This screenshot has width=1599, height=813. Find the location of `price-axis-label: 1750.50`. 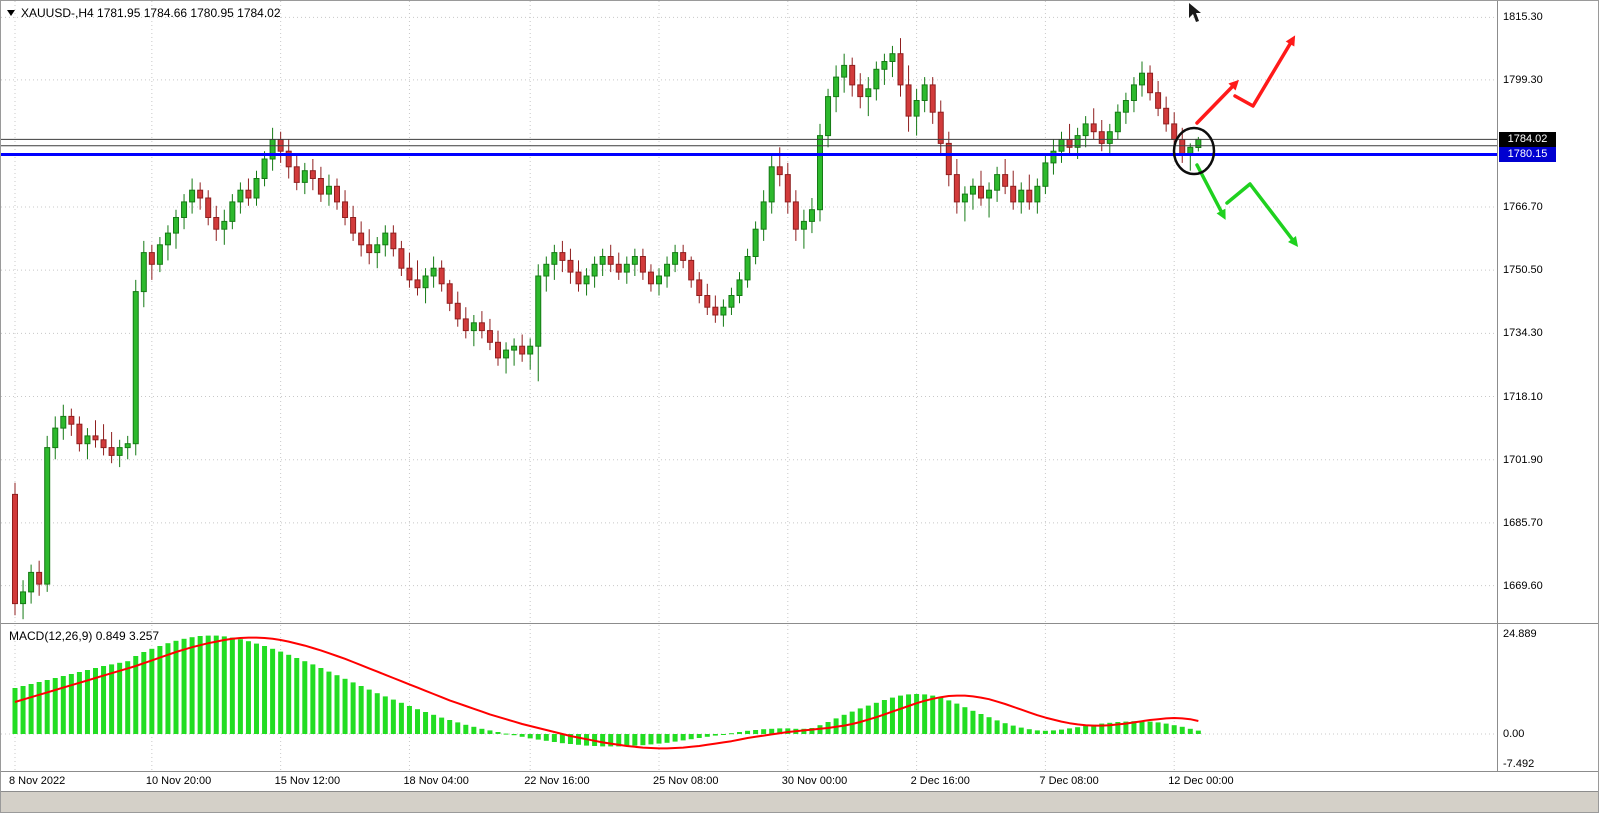

price-axis-label: 1750.50 is located at coordinates (1523, 270).